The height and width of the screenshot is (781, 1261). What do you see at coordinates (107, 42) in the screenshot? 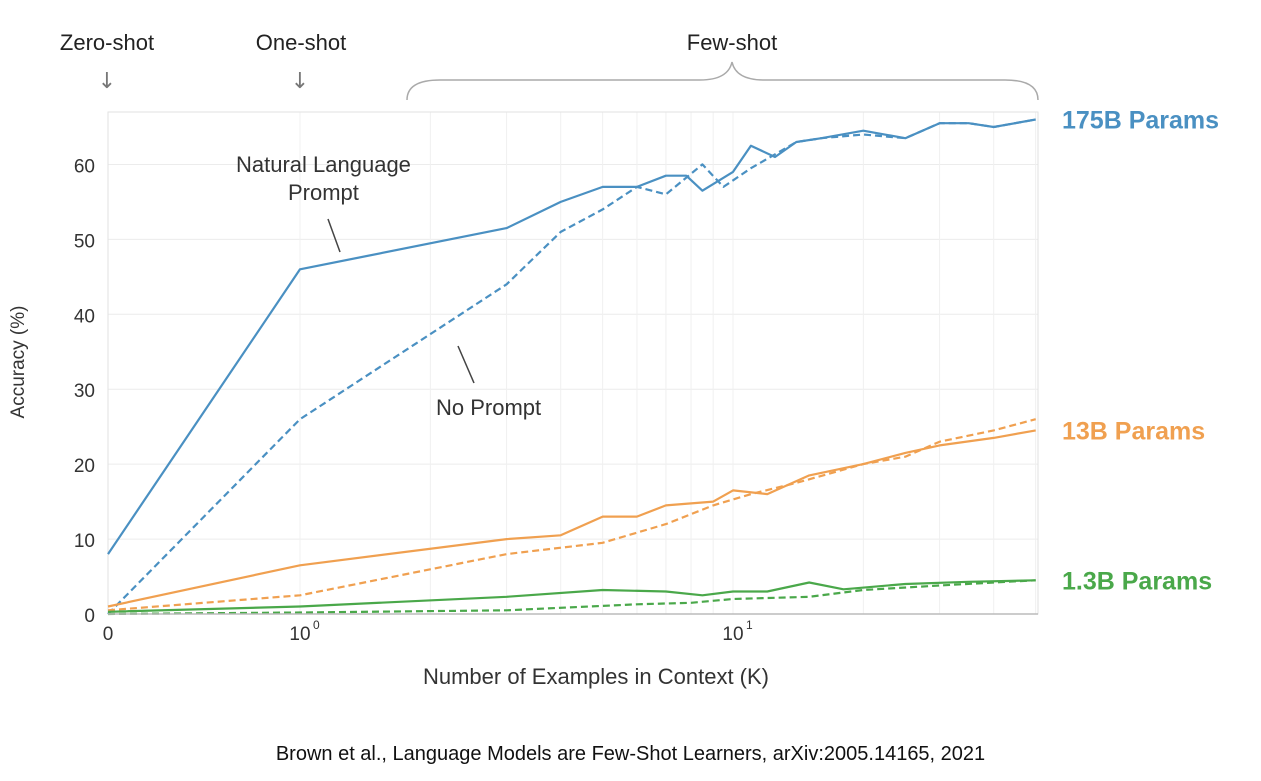
I see `zero-shot-label: Zero-shot` at bounding box center [107, 42].